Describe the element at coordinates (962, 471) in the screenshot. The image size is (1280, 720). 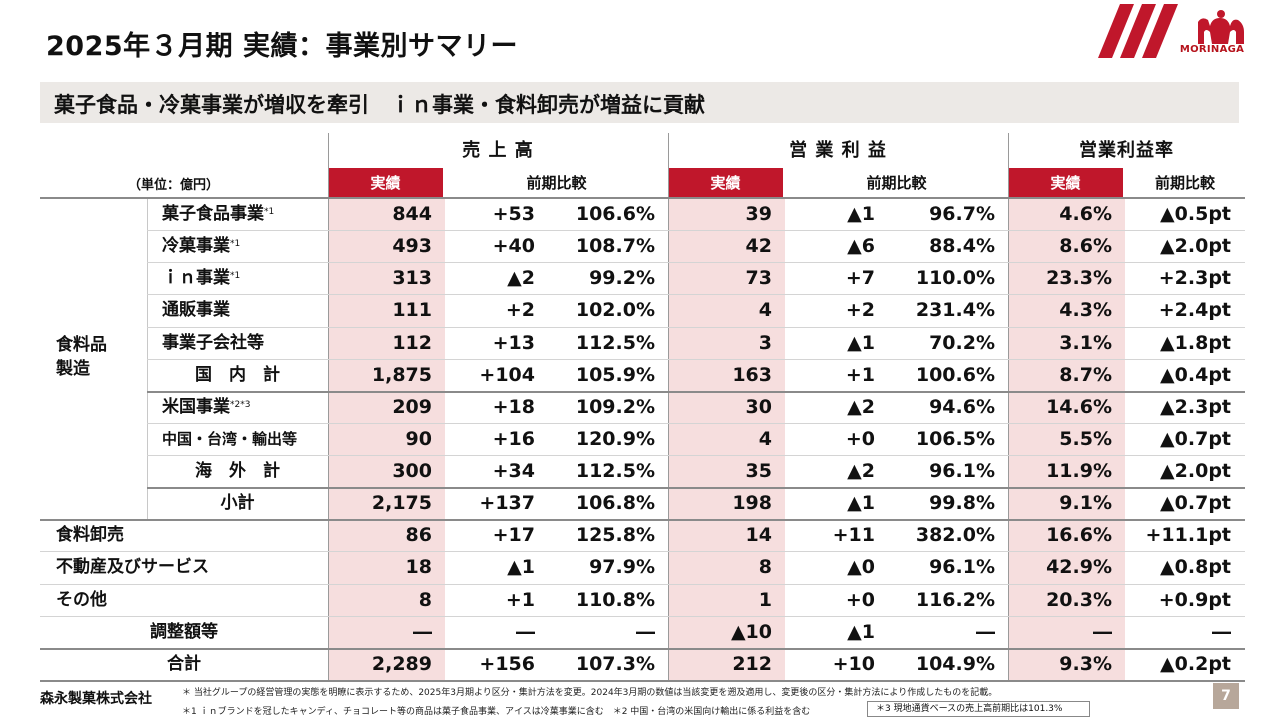
I see `table-cell: 96.1%` at that location.